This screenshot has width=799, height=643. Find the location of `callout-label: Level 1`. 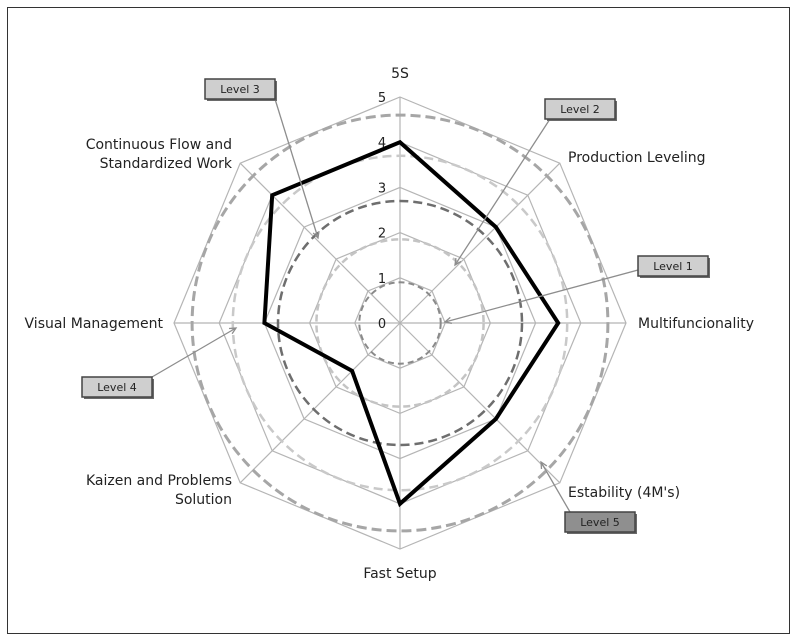

callout-label: Level 1 is located at coordinates (673, 266).